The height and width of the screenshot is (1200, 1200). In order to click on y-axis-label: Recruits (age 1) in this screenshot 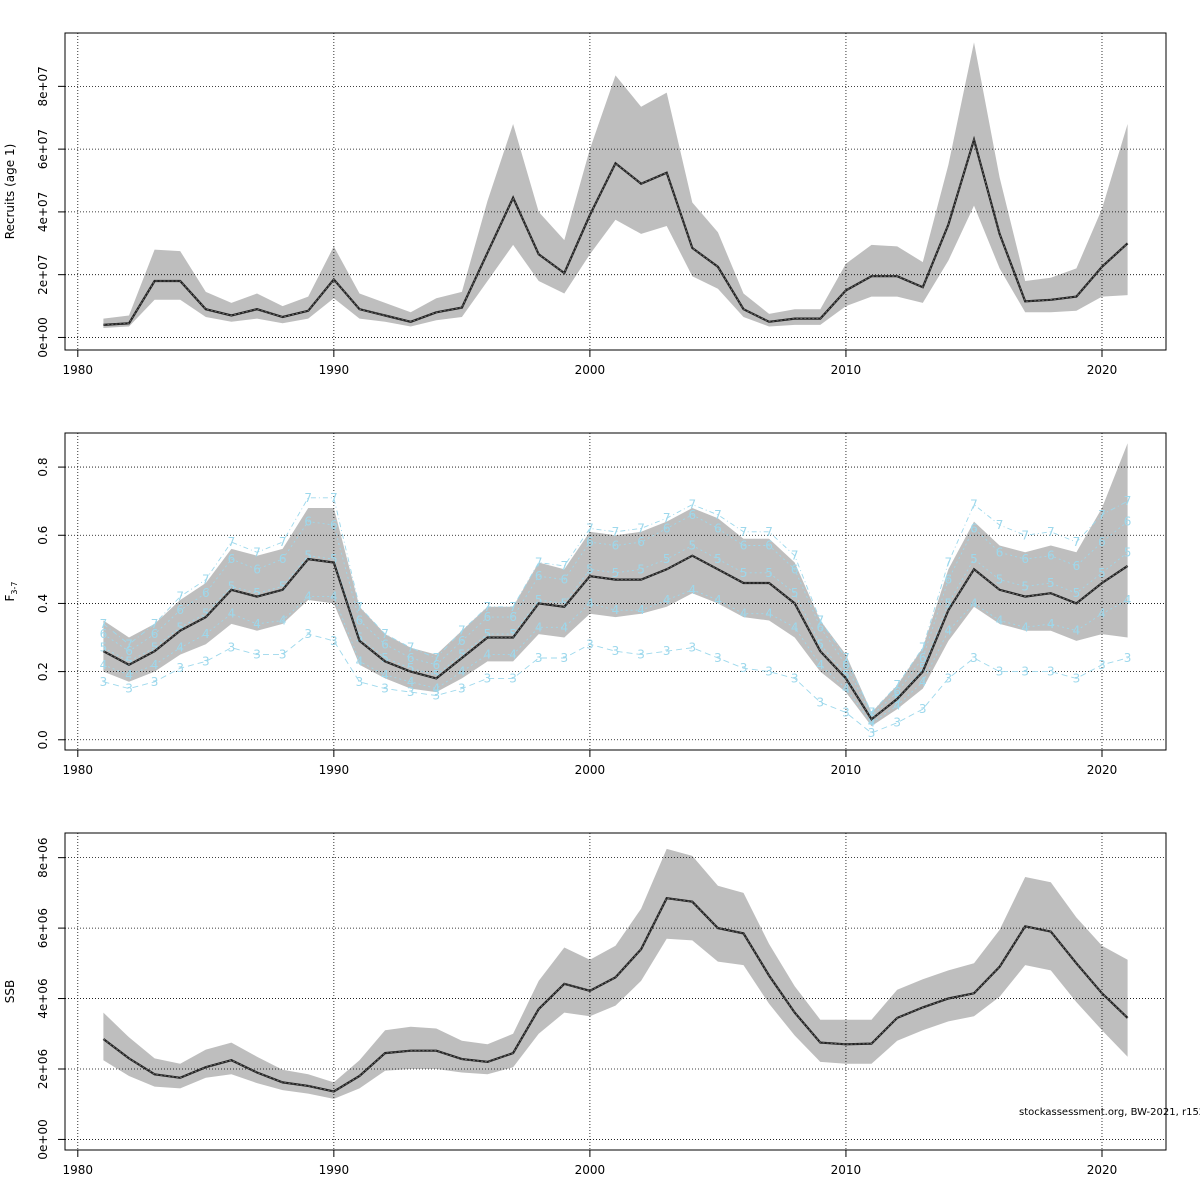, I will do `click(10, 192)`.